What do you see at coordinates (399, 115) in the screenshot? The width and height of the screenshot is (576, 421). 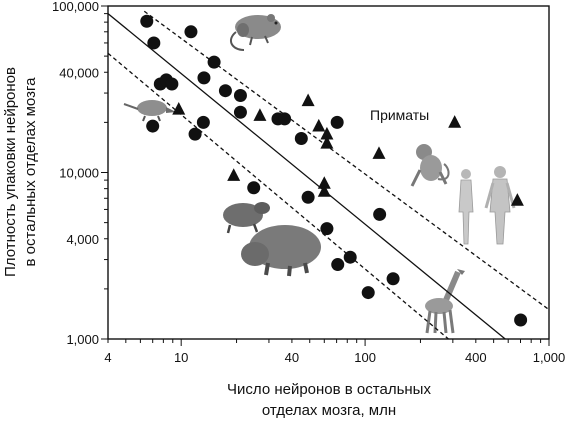 I see `annotation-primates: Приматы` at bounding box center [399, 115].